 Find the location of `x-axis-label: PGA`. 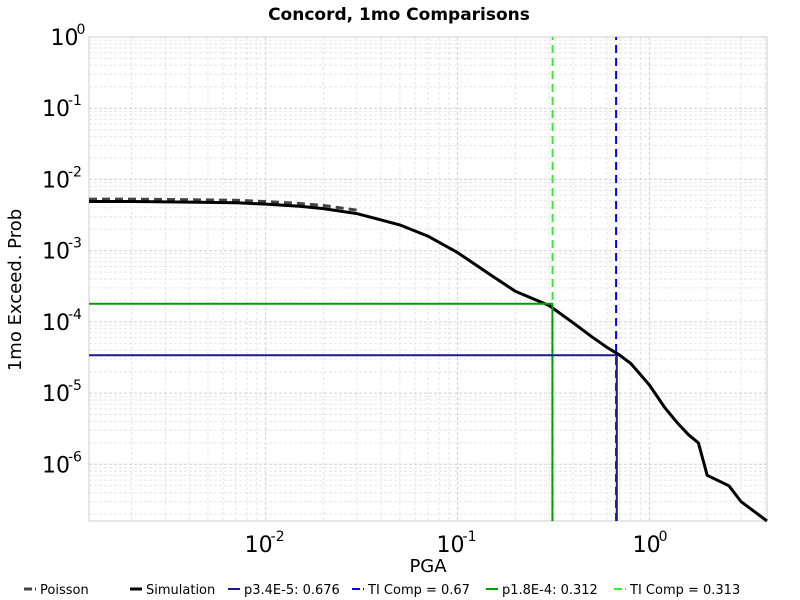

x-axis-label: PGA is located at coordinates (428, 566).